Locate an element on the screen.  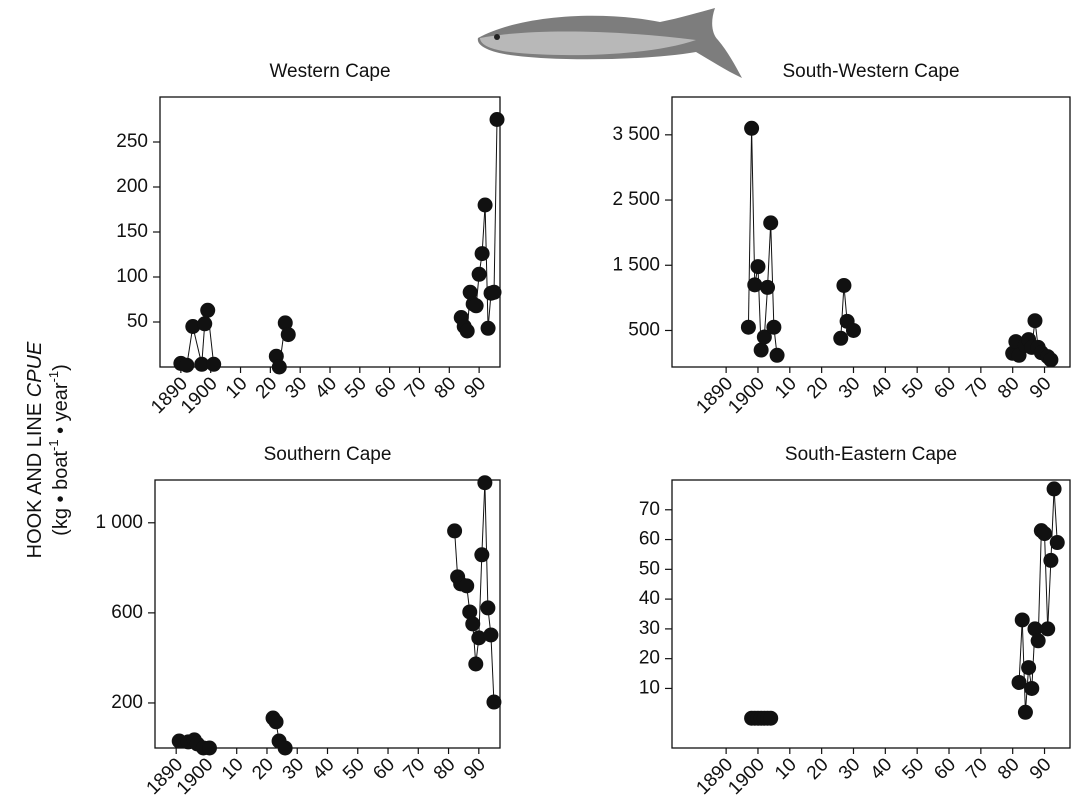
y-tick-label: 150 is located at coordinates (132, 231).